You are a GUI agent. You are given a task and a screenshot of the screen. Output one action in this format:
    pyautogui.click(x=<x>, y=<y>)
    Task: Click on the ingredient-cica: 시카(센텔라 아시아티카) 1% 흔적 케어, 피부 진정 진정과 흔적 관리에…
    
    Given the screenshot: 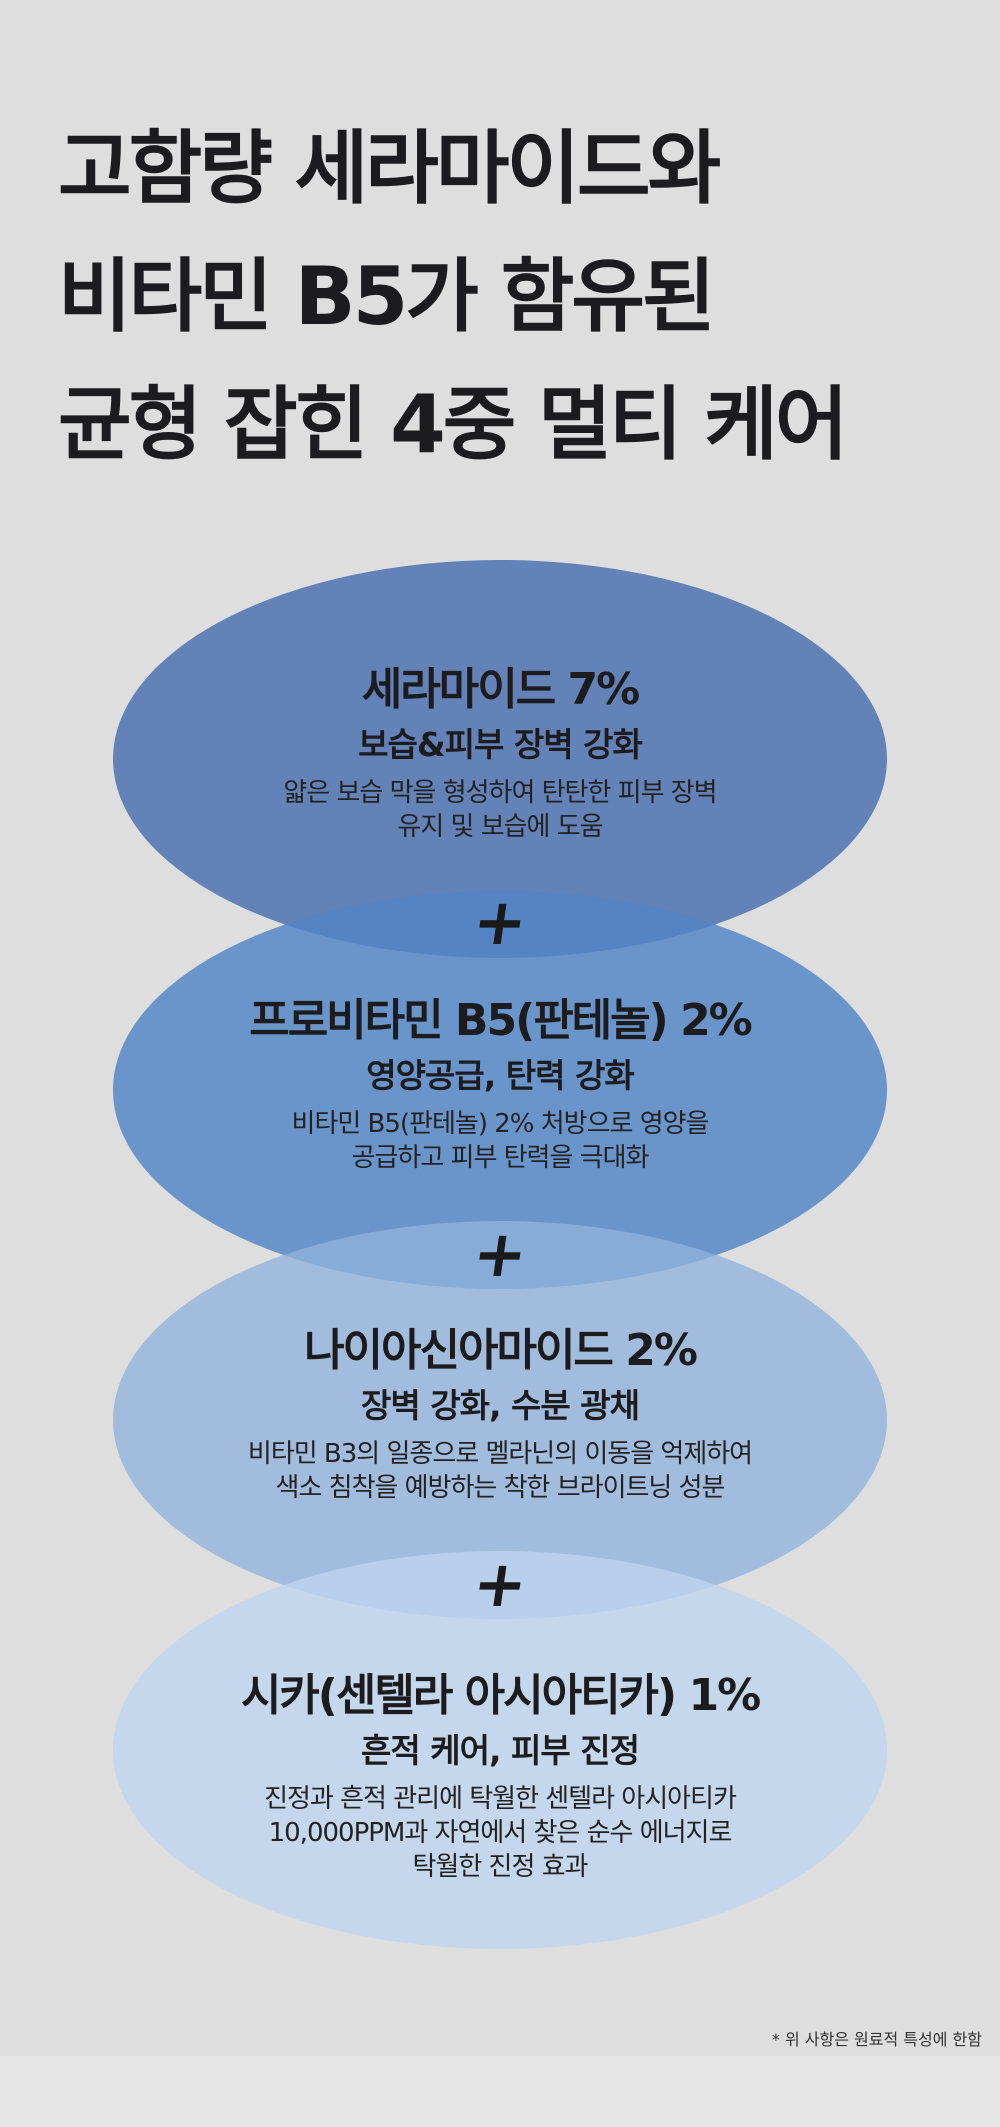 What is the action you would take?
    pyautogui.click(x=500, y=1776)
    